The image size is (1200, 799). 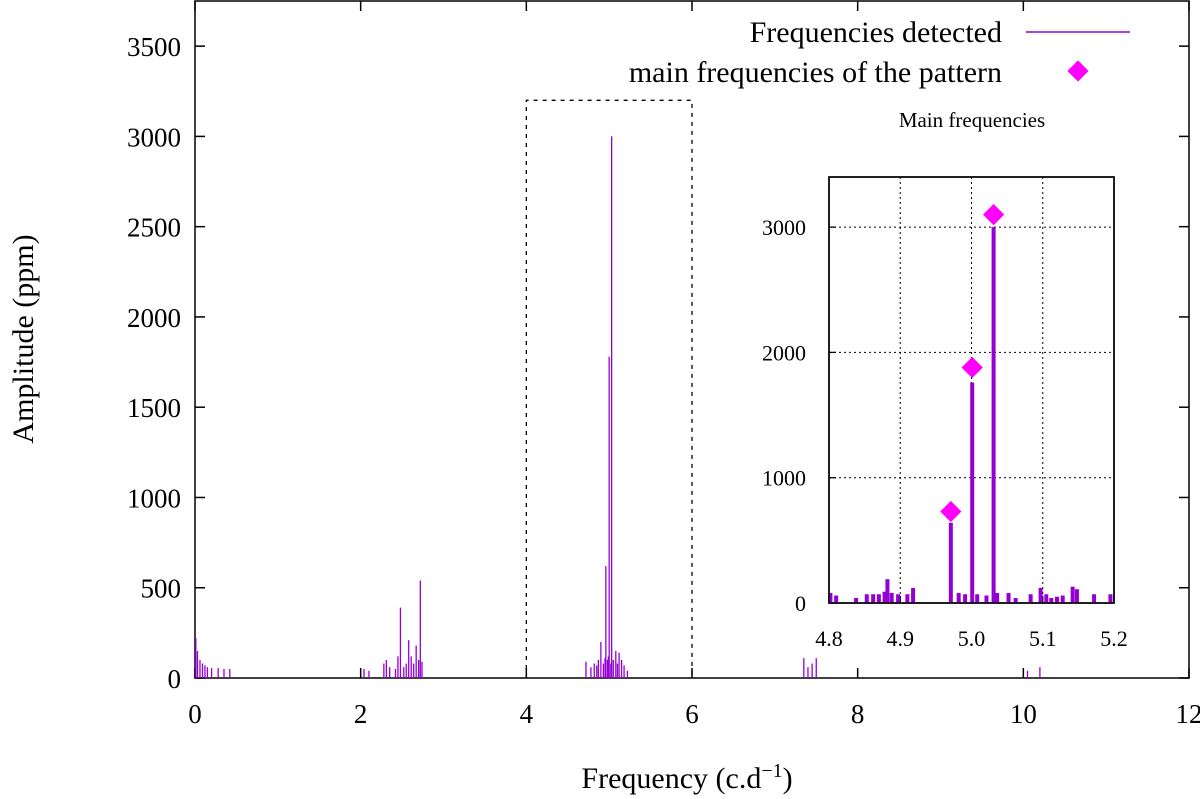 I want to click on y-tick-label: 0, so click(x=175, y=679).